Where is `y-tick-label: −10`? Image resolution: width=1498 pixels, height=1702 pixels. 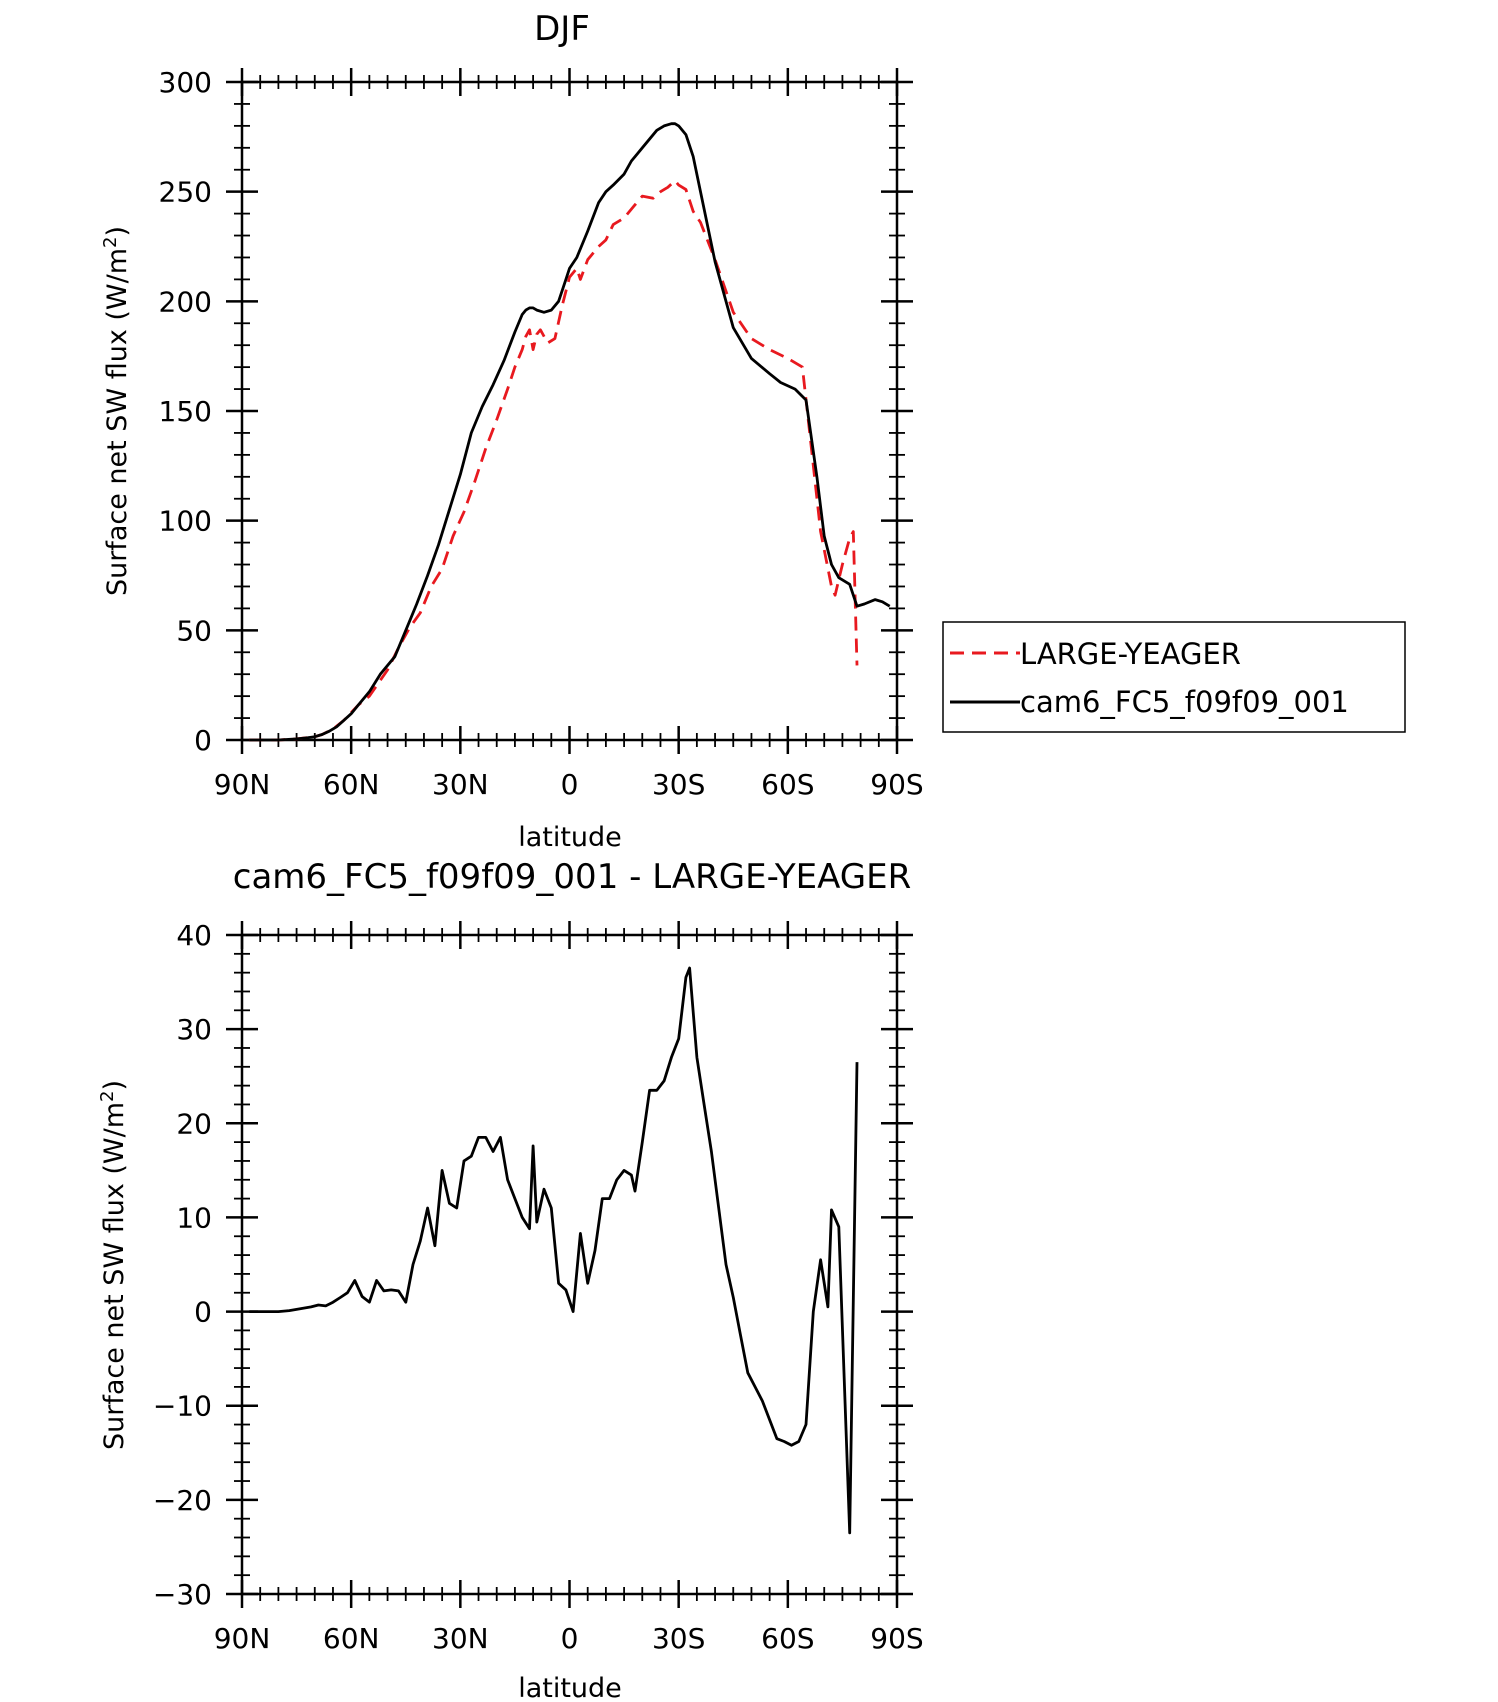
y-tick-label: −10 is located at coordinates (182, 1406).